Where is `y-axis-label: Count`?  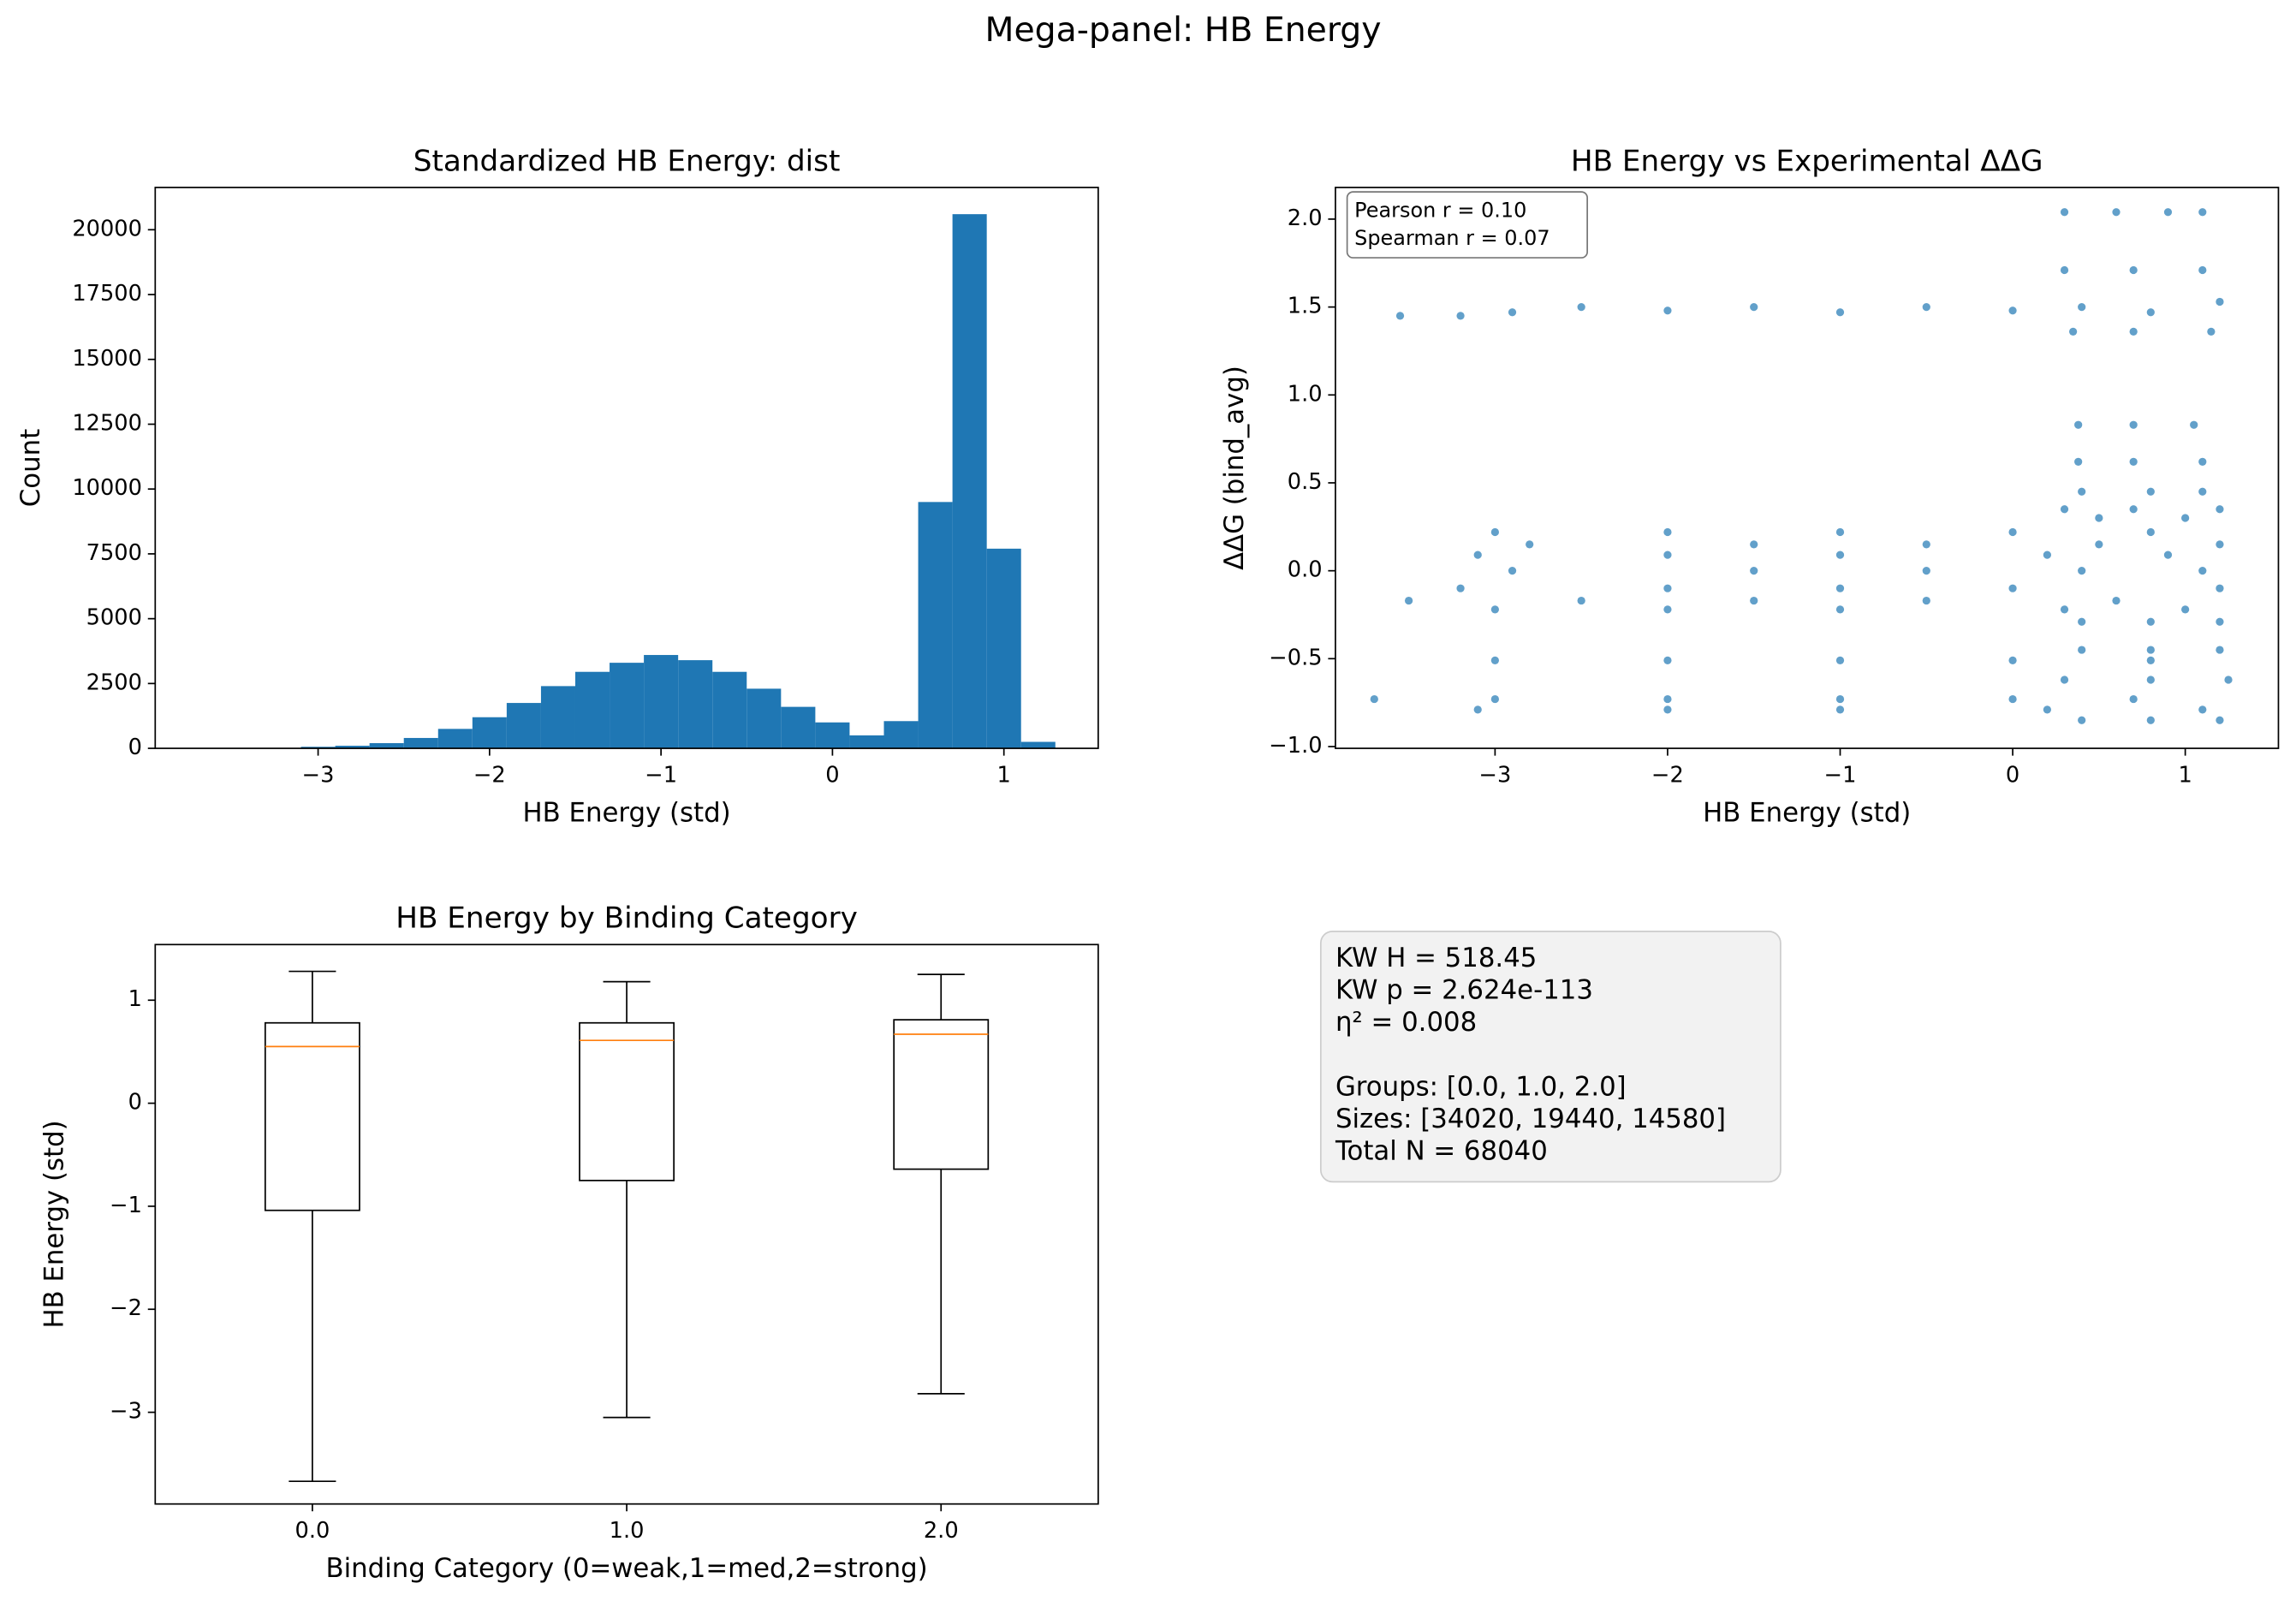 y-axis-label: Count is located at coordinates (30, 468).